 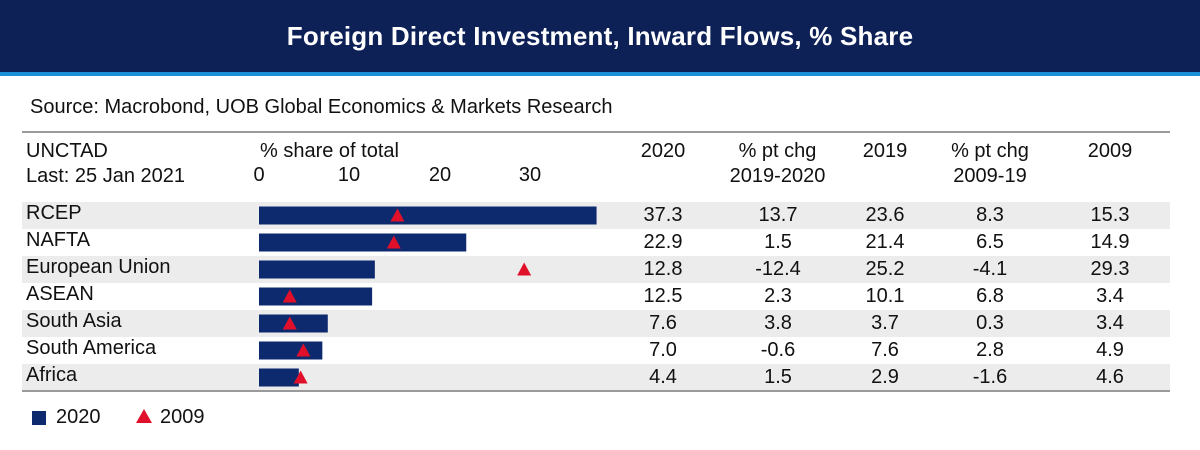 I want to click on header-last-updated: Last: 25 Jan 2021, so click(x=106, y=176).